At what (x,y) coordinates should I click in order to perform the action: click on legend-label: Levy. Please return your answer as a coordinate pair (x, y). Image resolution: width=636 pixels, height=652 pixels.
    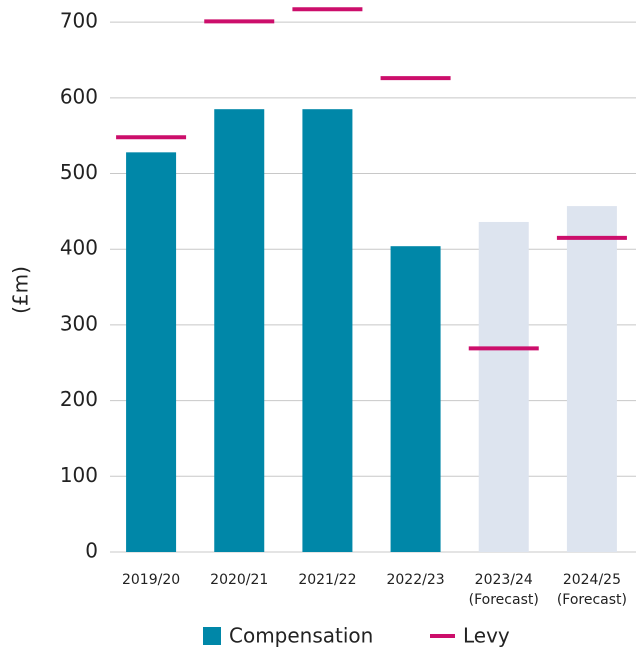
    Looking at the image, I should click on (486, 636).